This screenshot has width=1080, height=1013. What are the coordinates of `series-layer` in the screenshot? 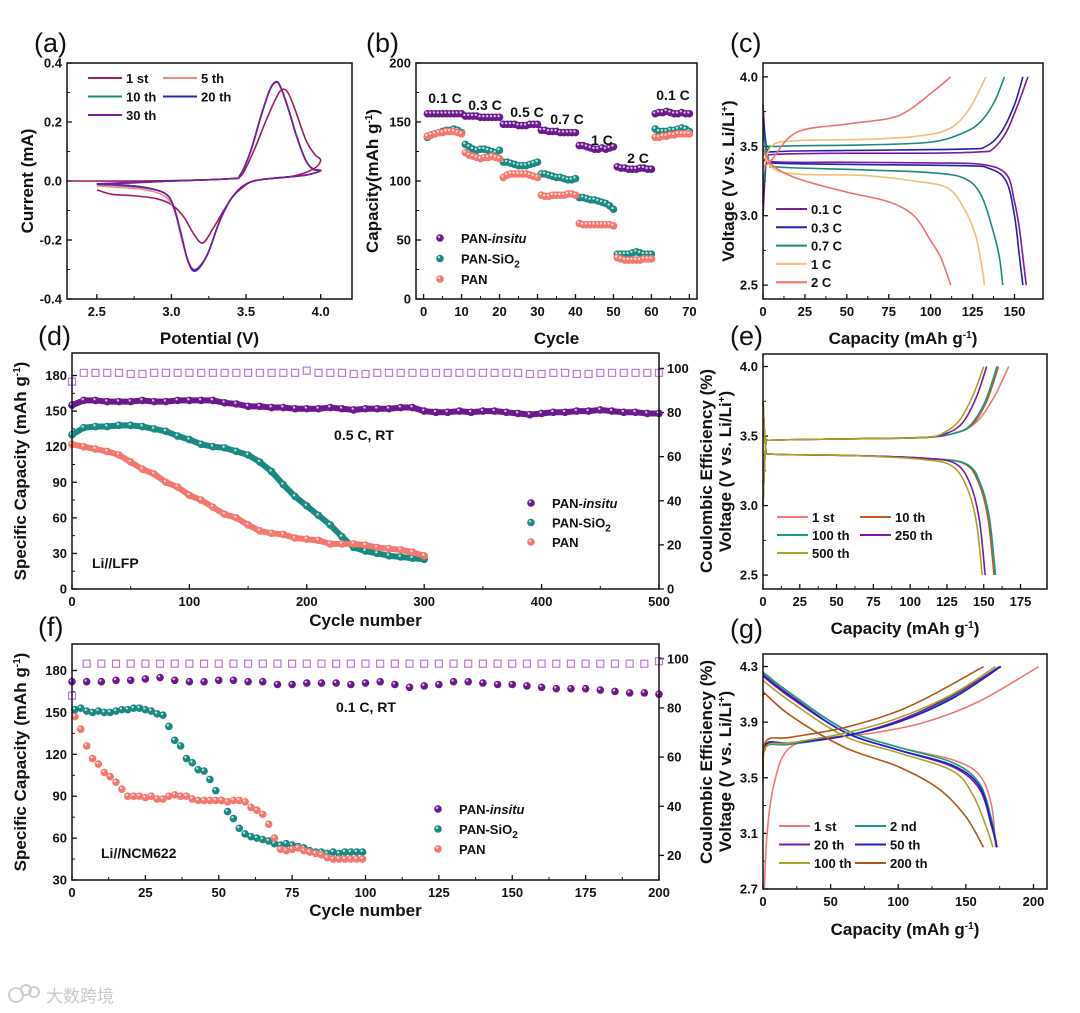 It's located at (558, 185).